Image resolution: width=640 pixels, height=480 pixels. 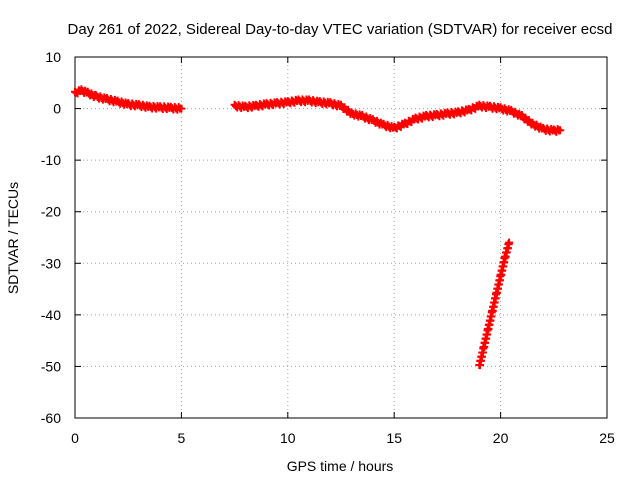 What do you see at coordinates (51, 237) in the screenshot?
I see `y-tick-labels: 10 0 -10 -20 -30 -40 -50 -60` at bounding box center [51, 237].